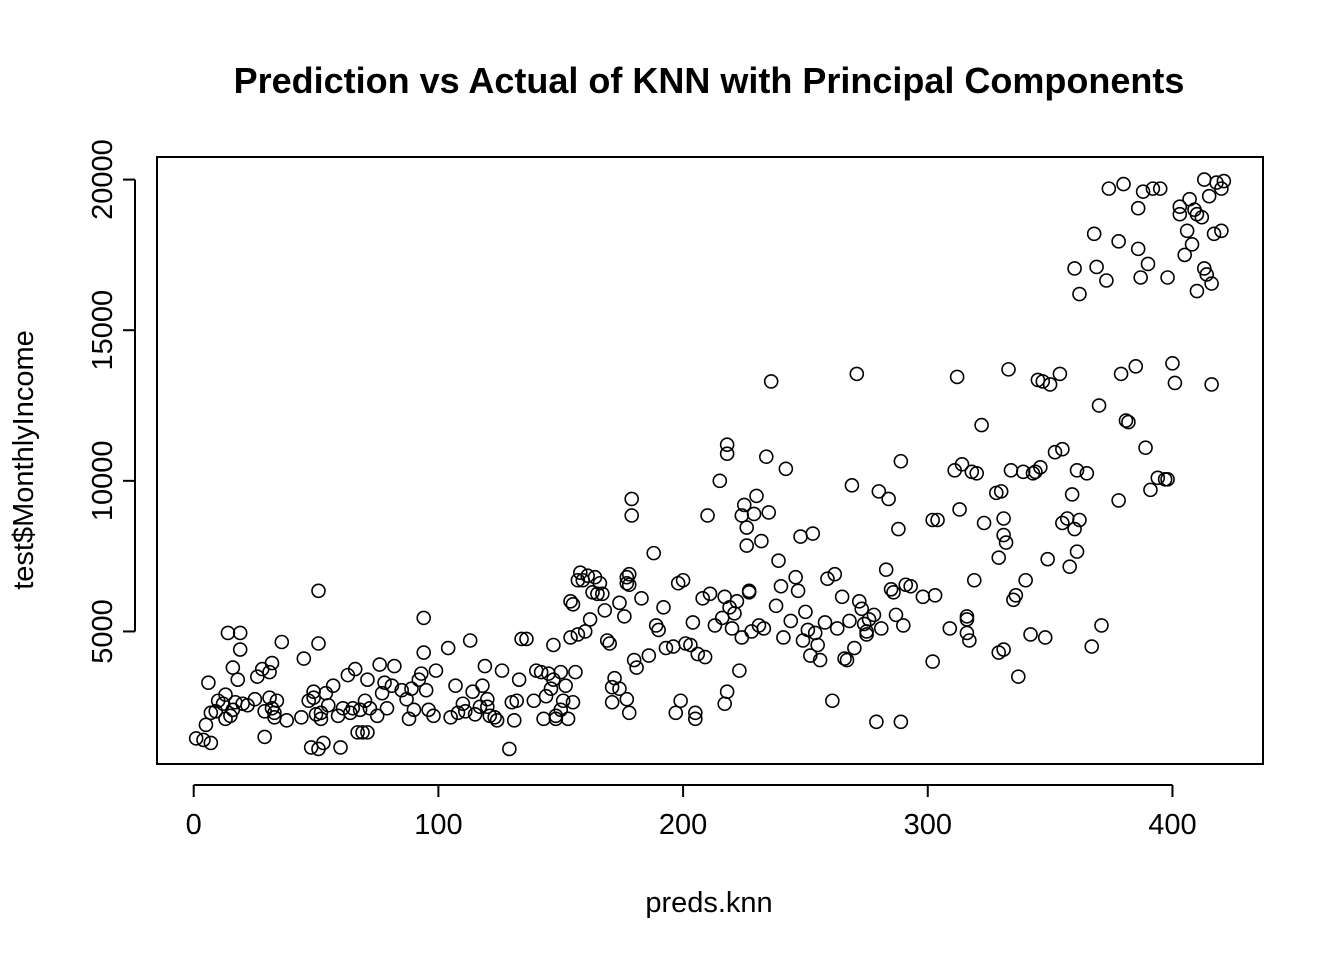 The width and height of the screenshot is (1344, 960). What do you see at coordinates (111, 401) in the screenshot?
I see `y-axis: 5000 10000 15000 20000` at bounding box center [111, 401].